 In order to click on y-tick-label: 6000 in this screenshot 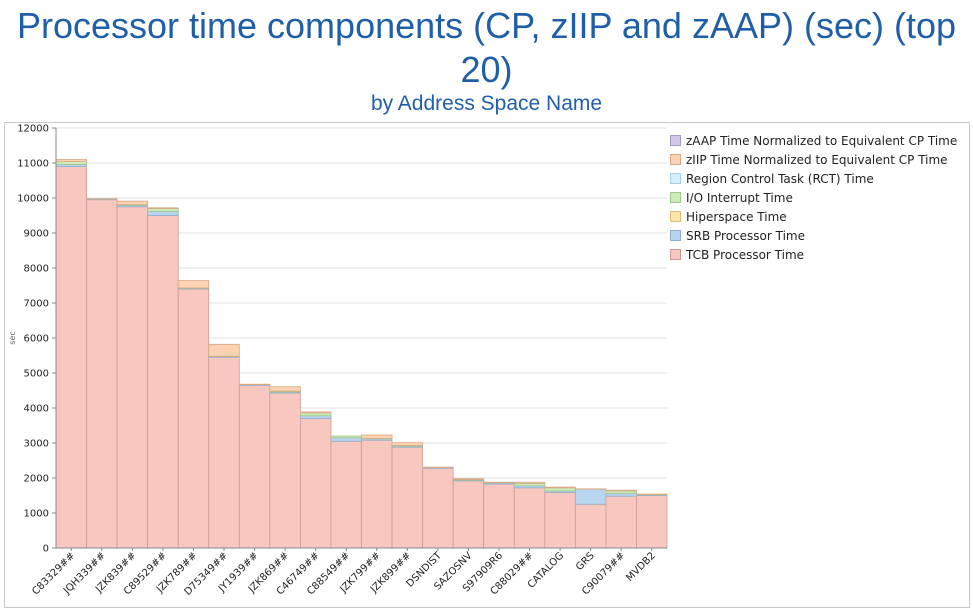, I will do `click(36, 339)`.